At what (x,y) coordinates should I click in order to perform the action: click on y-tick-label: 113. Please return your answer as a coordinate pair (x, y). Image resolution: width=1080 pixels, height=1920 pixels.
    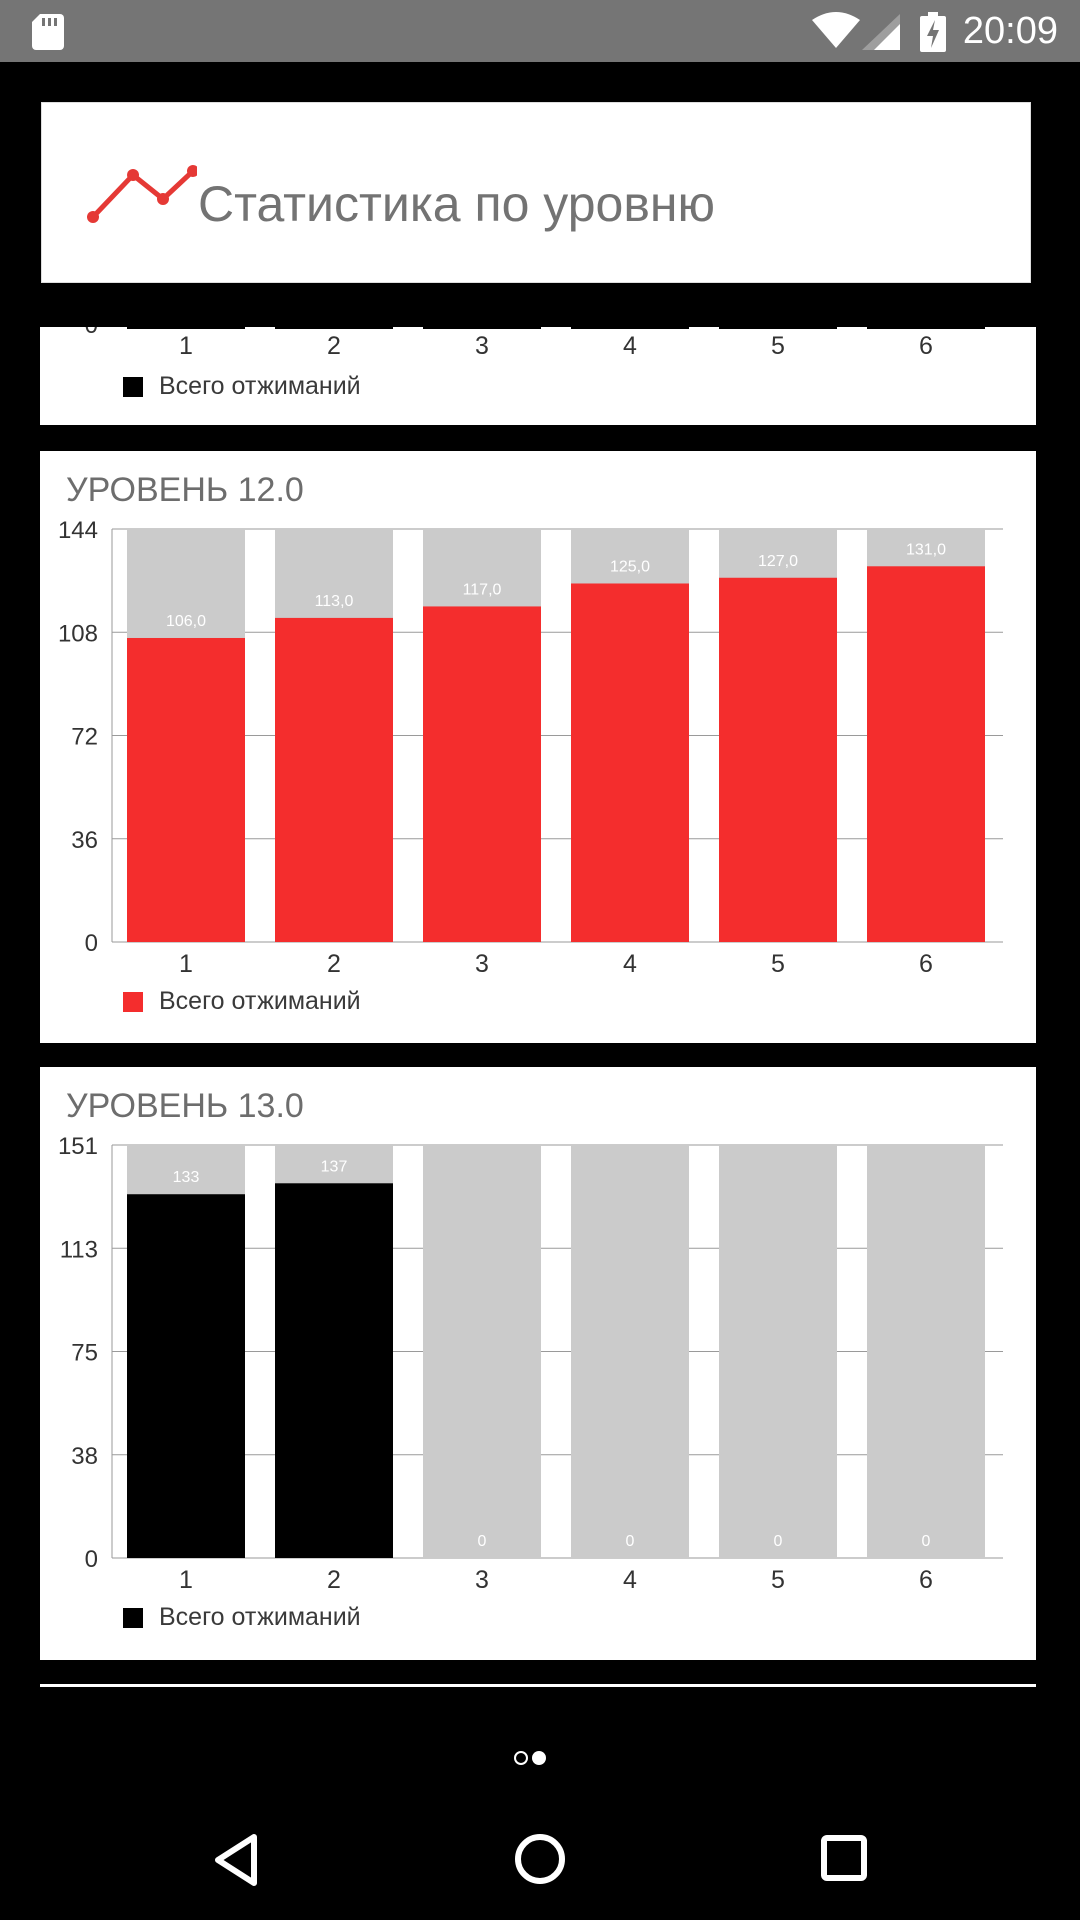
    Looking at the image, I should click on (79, 1249).